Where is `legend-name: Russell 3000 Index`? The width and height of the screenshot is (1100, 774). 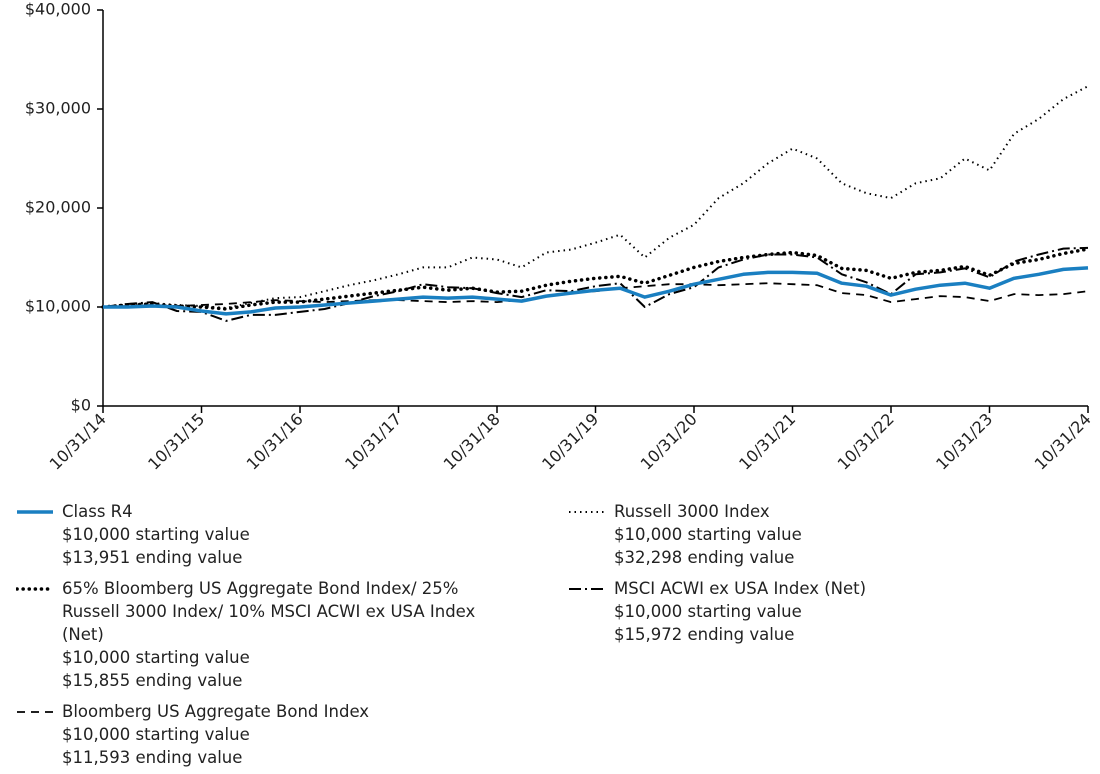
legend-name: Russell 3000 Index is located at coordinates (692, 511).